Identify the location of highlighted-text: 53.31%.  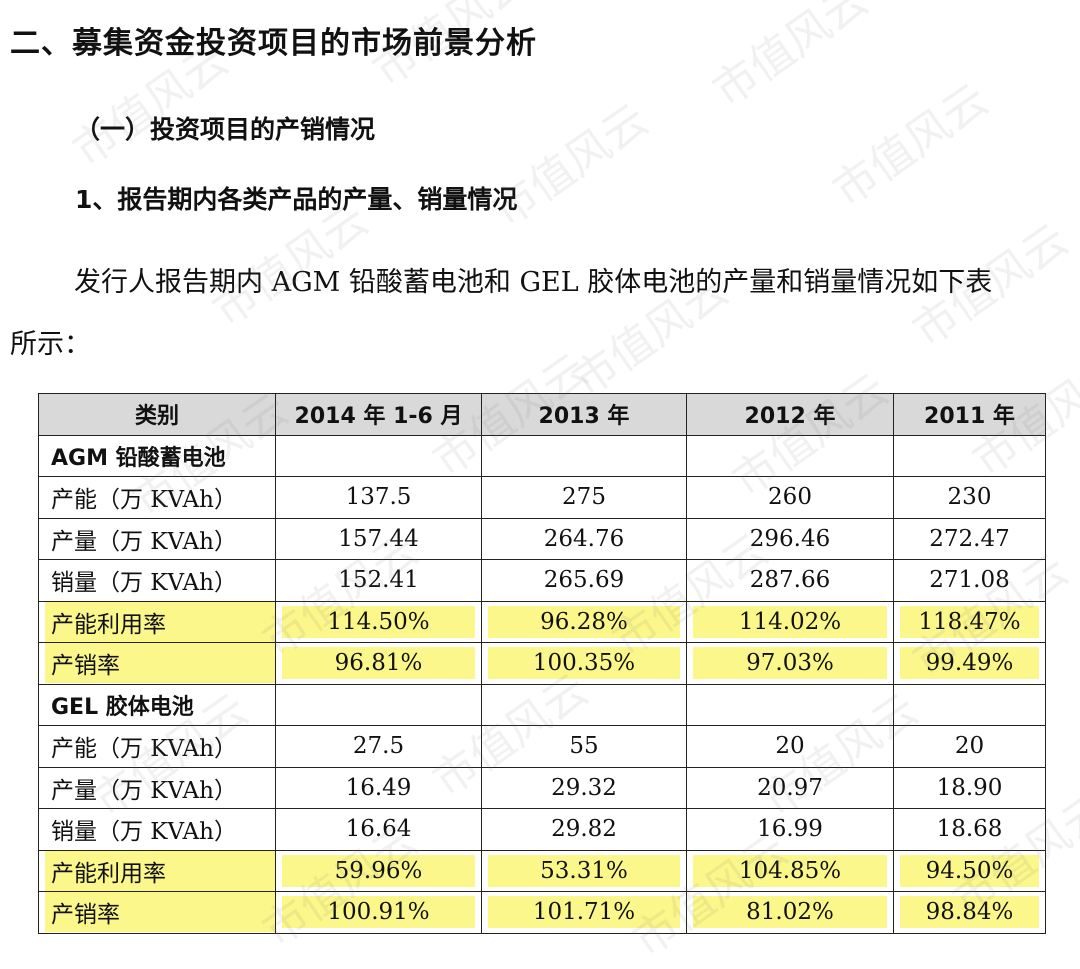
(584, 870).